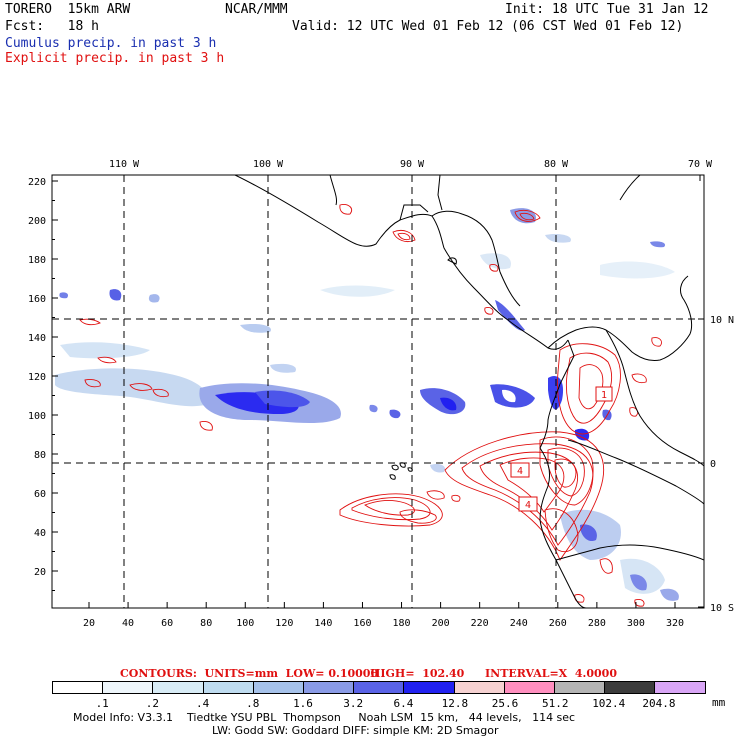  I want to click on x-tick-label: 320, so click(675, 623).